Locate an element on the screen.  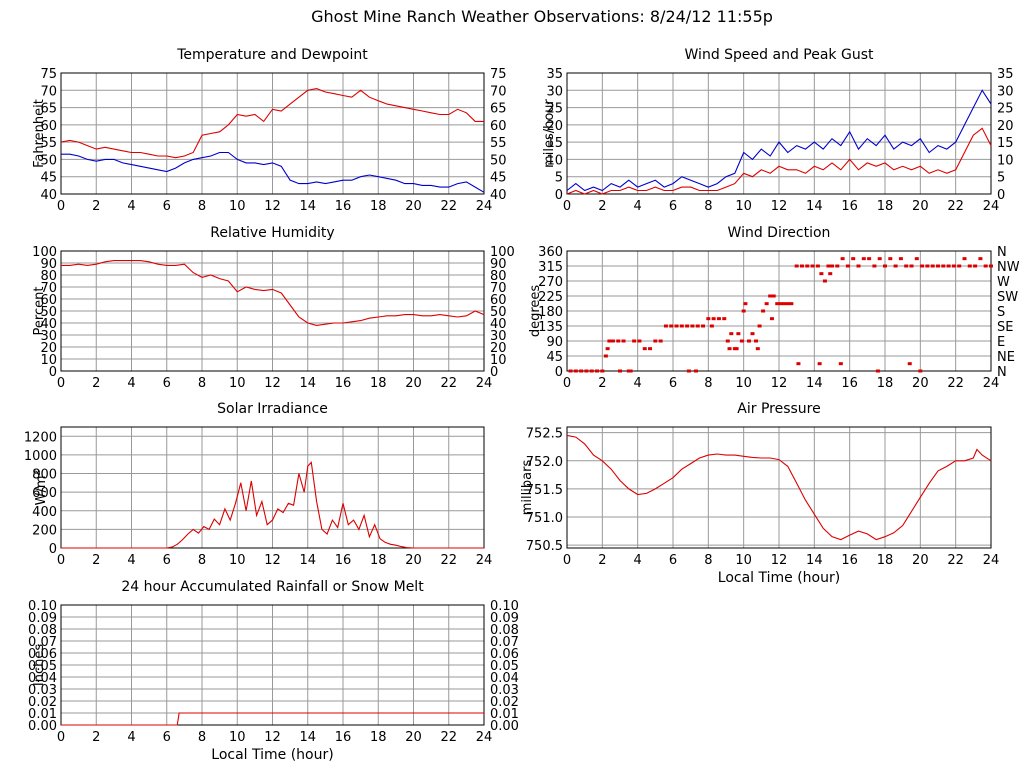
humidity-xtick-label: 2 is located at coordinates (96, 383).